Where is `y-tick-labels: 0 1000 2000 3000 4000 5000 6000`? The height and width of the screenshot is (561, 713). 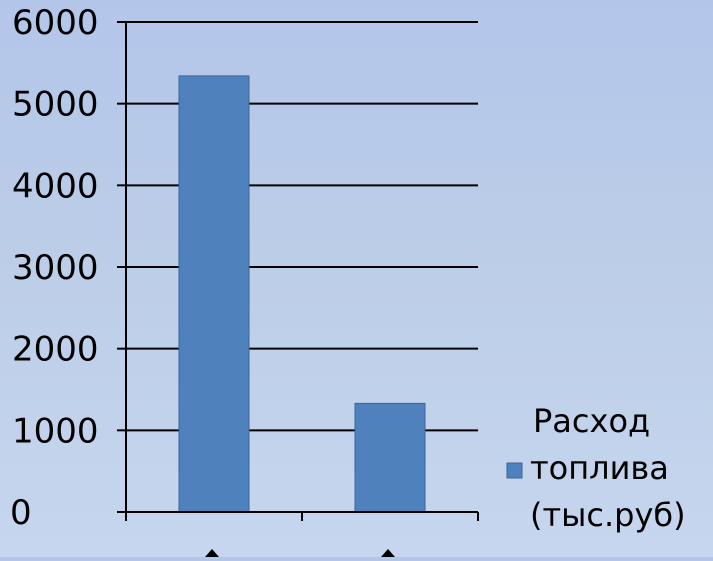
y-tick-labels: 0 1000 2000 3000 4000 5000 6000 is located at coordinates (54, 268).